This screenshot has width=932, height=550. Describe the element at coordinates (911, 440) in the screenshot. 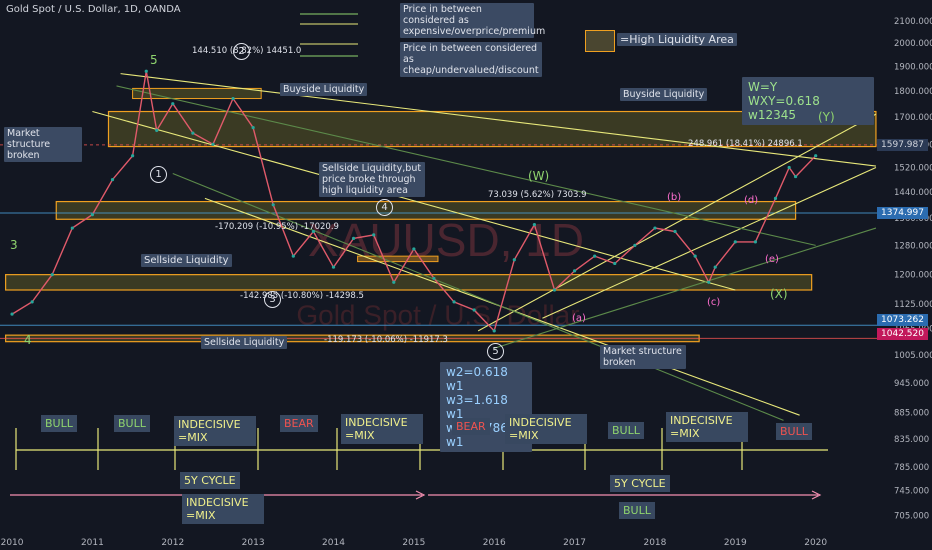

I see `y-tick-17: 835.000` at that location.